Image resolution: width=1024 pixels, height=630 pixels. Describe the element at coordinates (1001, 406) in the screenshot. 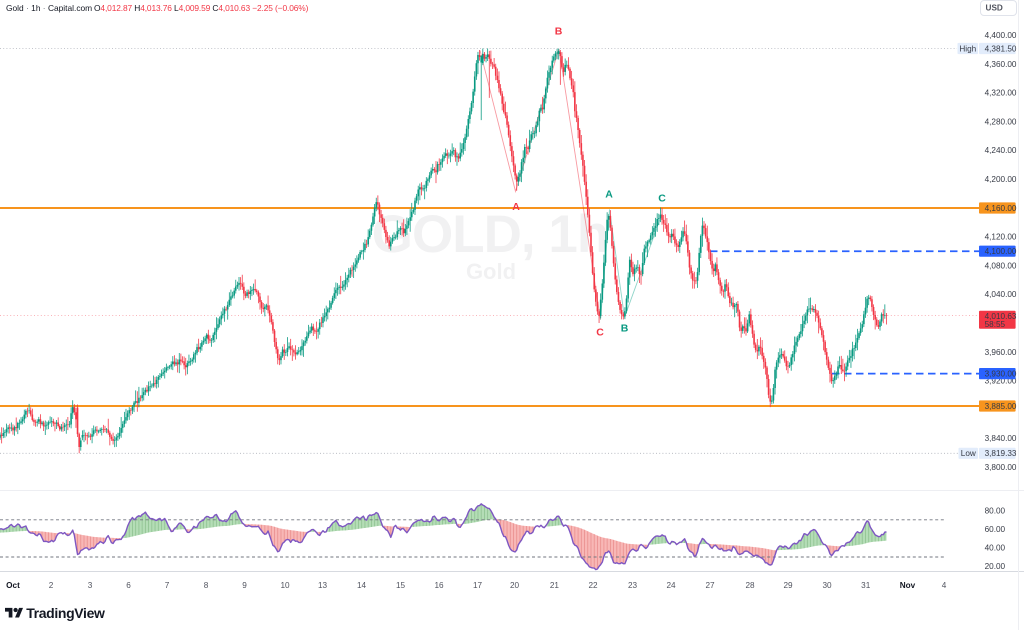

I see `svg-text: 3,885.00` at that location.